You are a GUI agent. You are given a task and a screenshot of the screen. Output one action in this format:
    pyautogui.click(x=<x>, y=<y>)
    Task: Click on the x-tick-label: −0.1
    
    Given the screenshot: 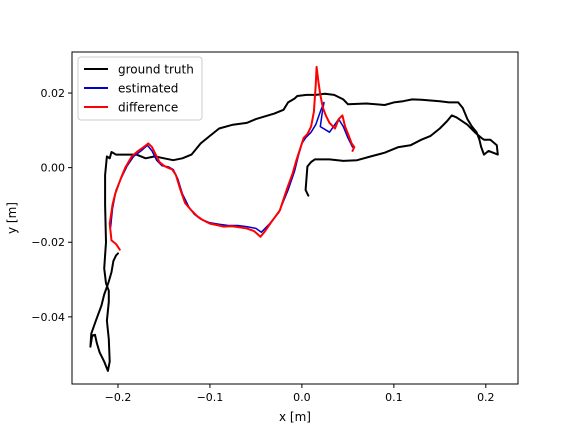 What is the action you would take?
    pyautogui.click(x=210, y=397)
    